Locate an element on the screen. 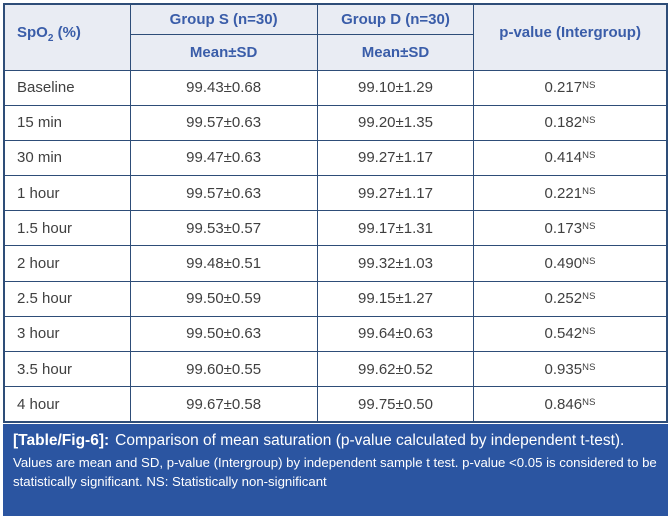 The image size is (671, 523). pvalue-cell: 0.935NS is located at coordinates (570, 369).